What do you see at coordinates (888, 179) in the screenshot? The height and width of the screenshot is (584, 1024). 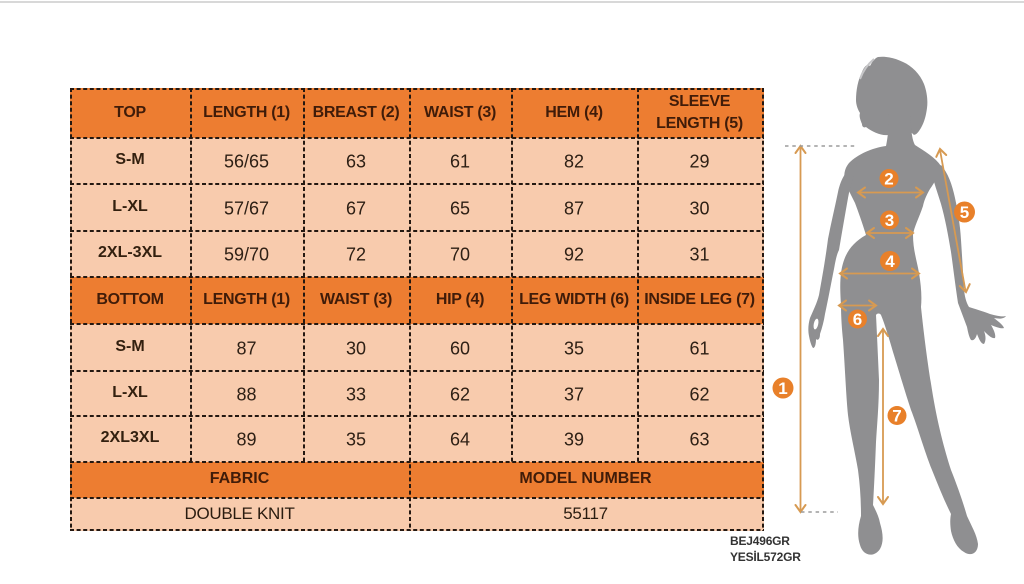 I see `svg-text: 2` at bounding box center [888, 179].